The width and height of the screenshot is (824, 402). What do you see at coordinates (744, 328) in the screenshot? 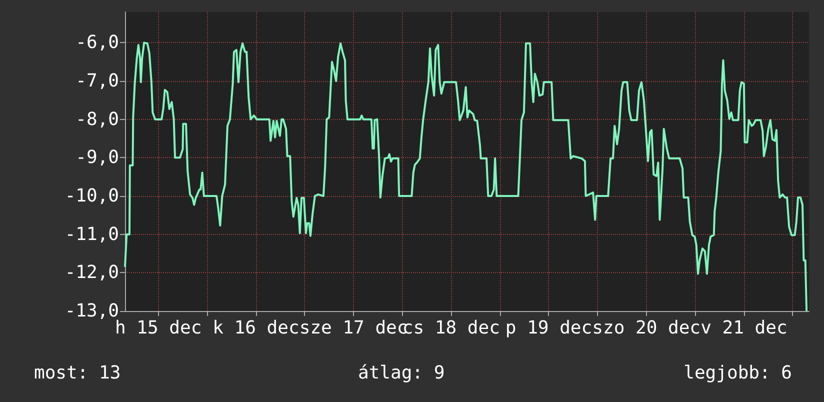
I see `x-tick-label: v 21 dec` at bounding box center [744, 328].